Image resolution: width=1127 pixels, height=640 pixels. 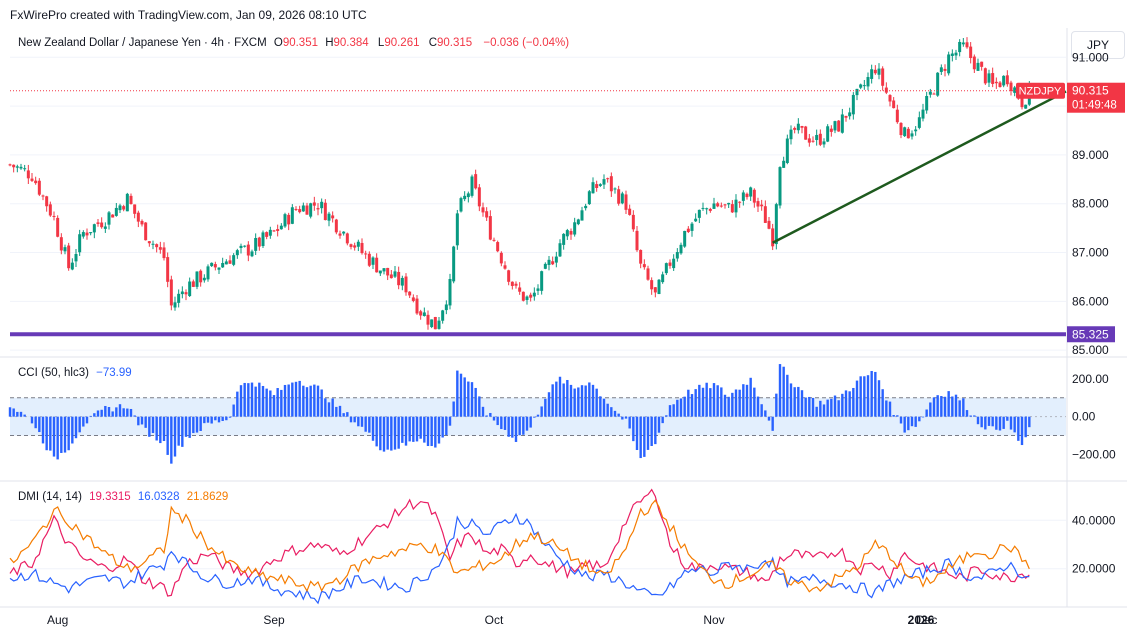 What do you see at coordinates (1098, 45) in the screenshot?
I see `currency-button: JPY` at bounding box center [1098, 45].